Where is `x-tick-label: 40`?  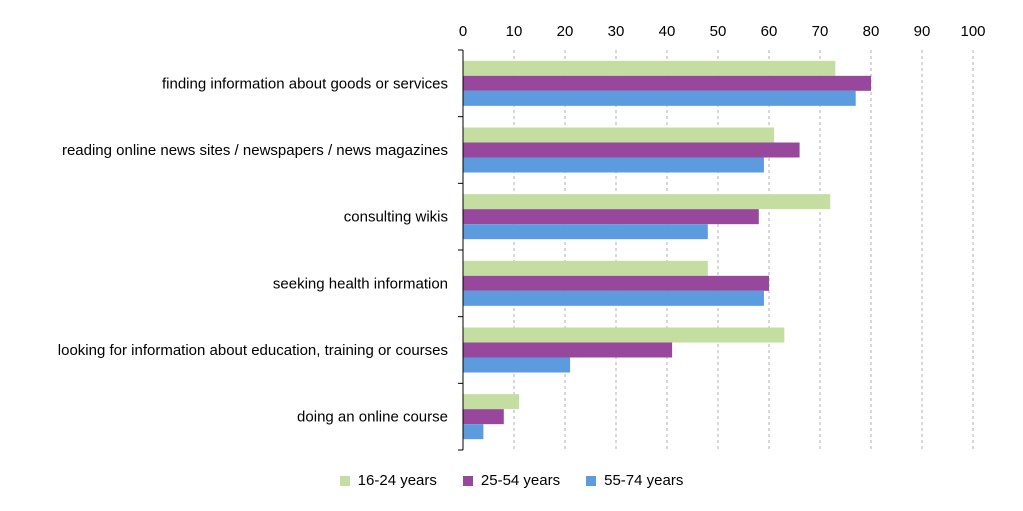
x-tick-label: 40 is located at coordinates (667, 31).